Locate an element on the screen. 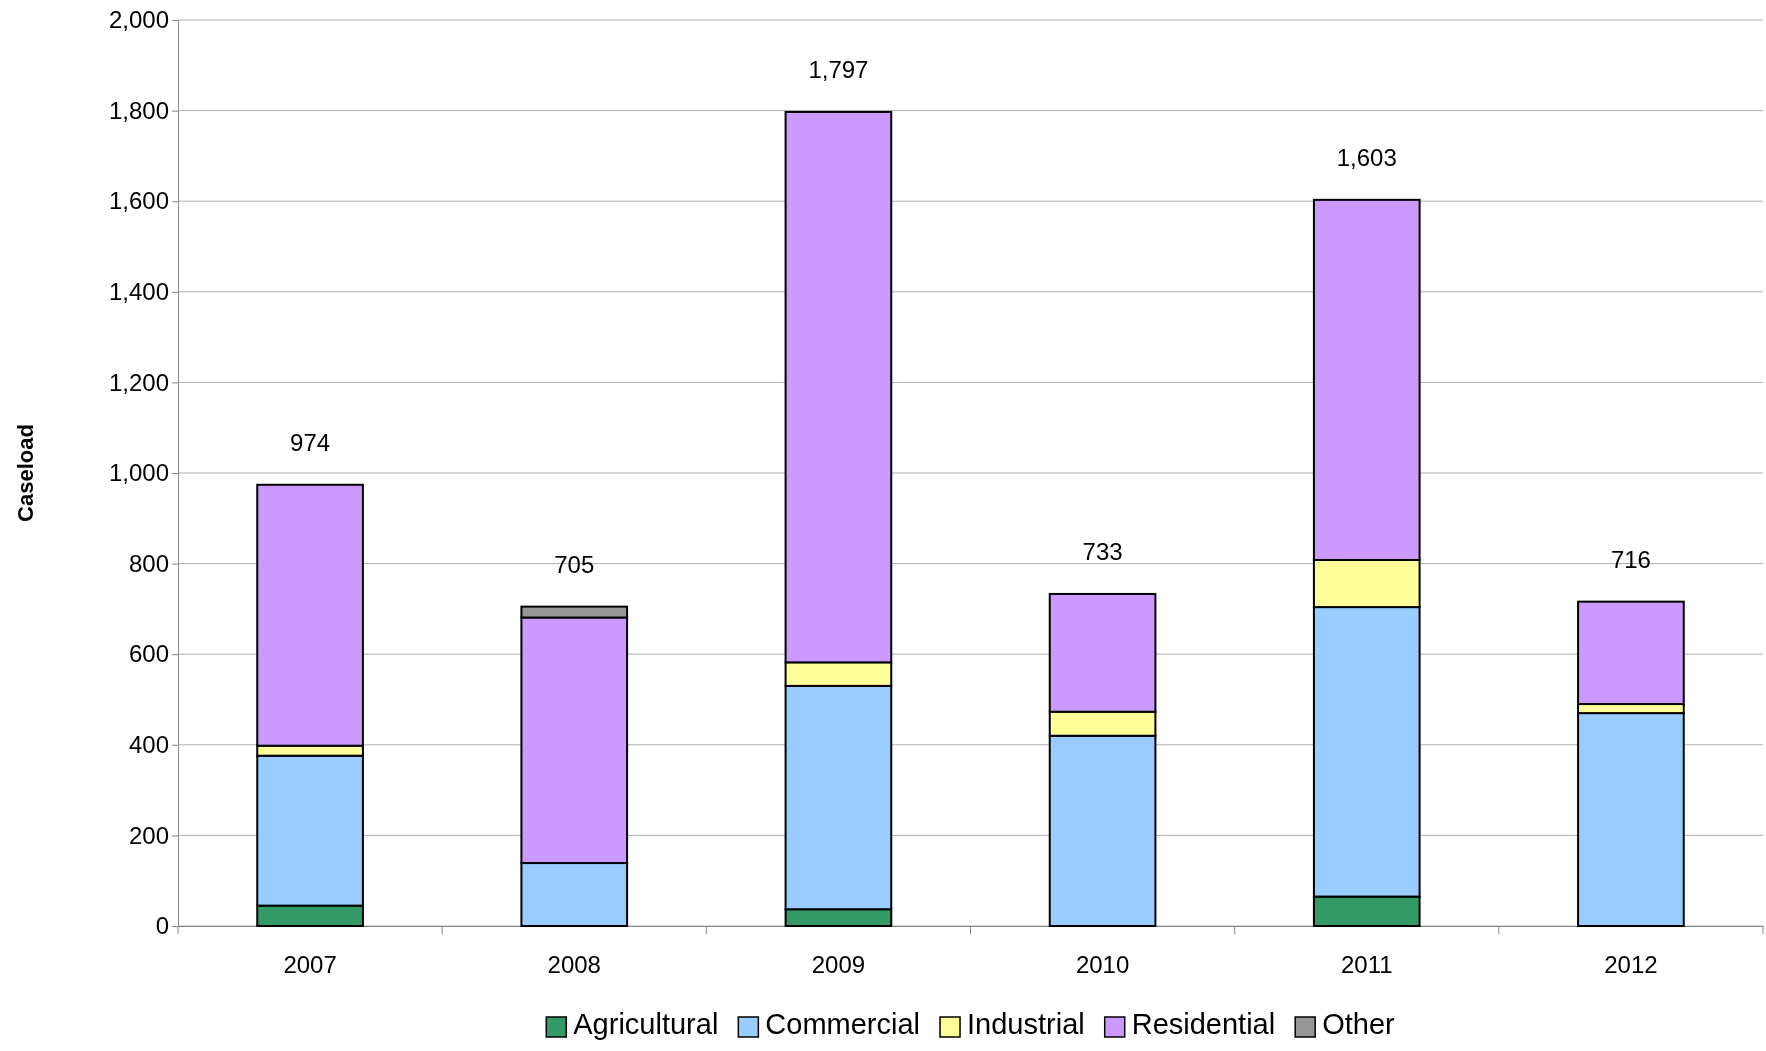 The height and width of the screenshot is (1051, 1766). legend-label: Residential is located at coordinates (1203, 1024).